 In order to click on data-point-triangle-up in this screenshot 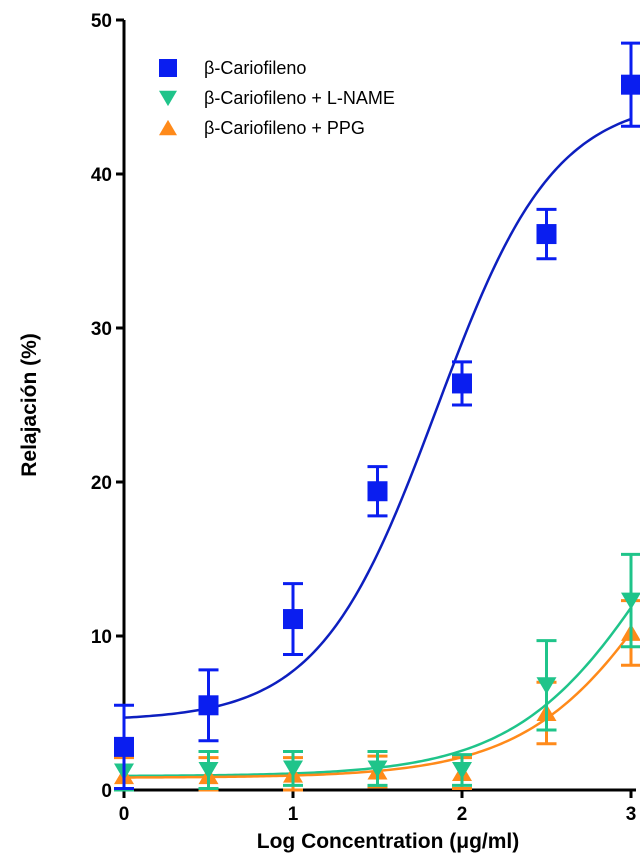, I will do `click(168, 127)`.